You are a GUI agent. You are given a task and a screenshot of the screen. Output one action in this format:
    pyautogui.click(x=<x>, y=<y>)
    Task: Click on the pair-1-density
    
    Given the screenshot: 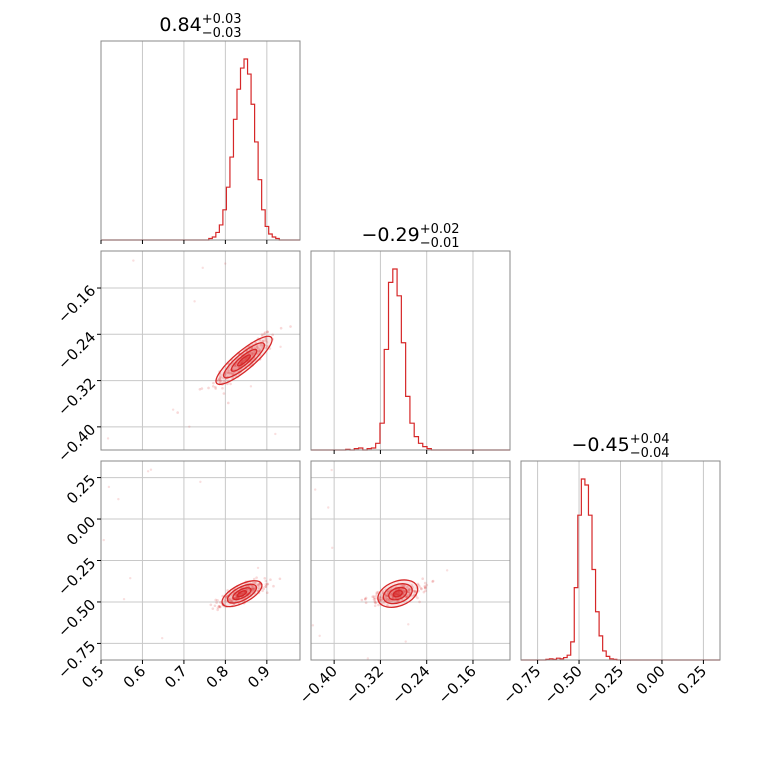 What is the action you would take?
    pyautogui.click(x=192, y=554)
    